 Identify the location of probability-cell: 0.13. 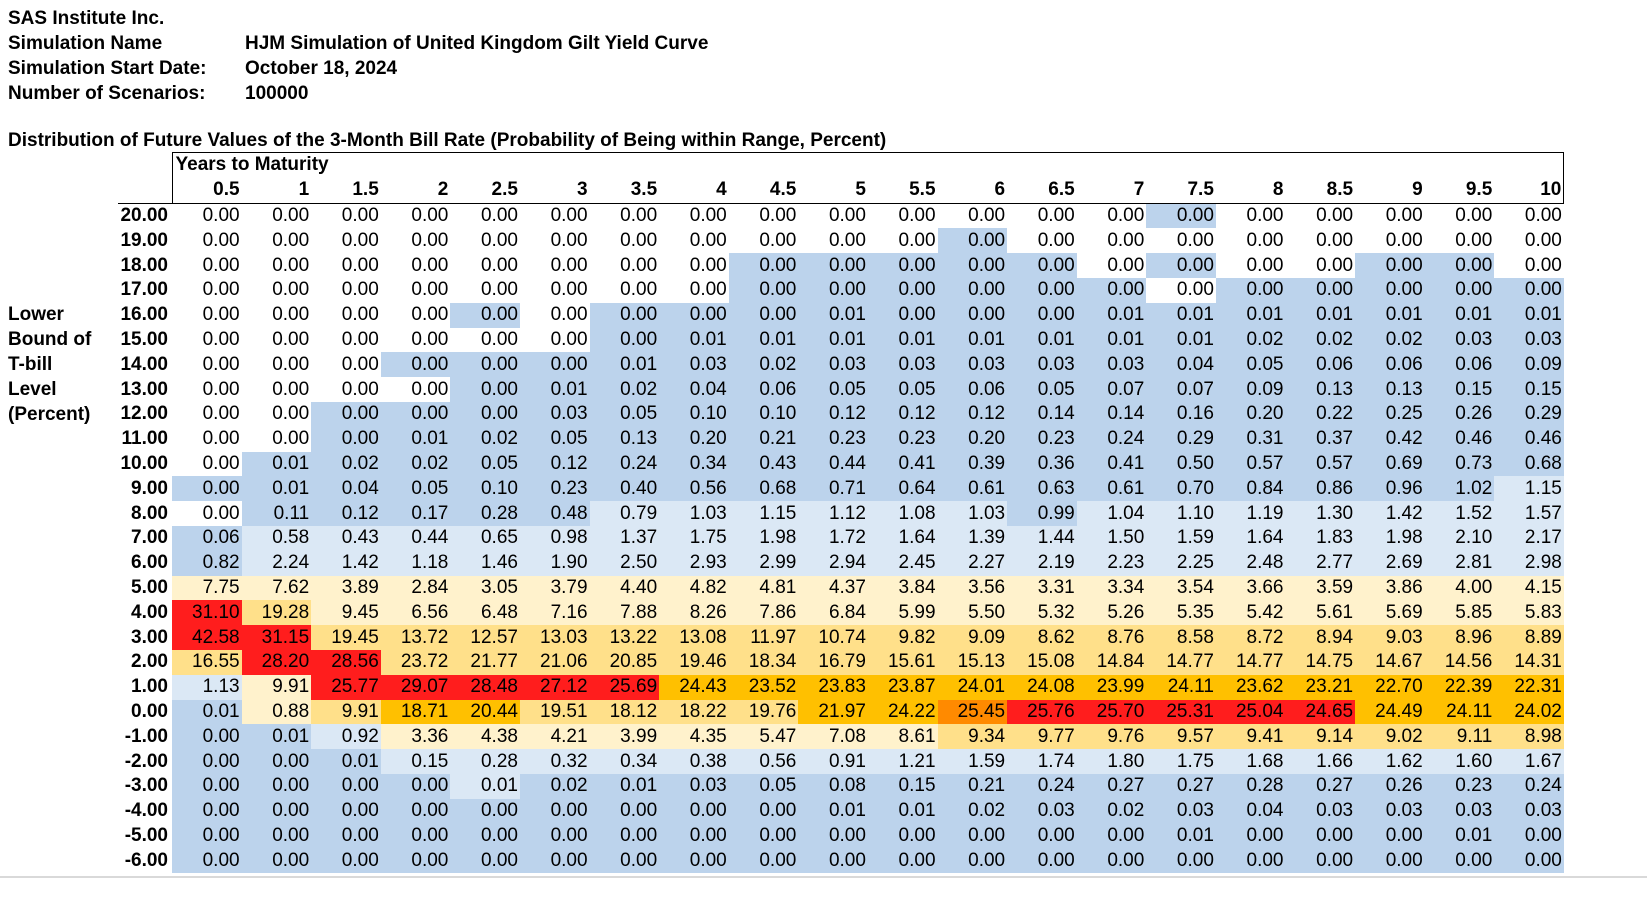
(624, 439).